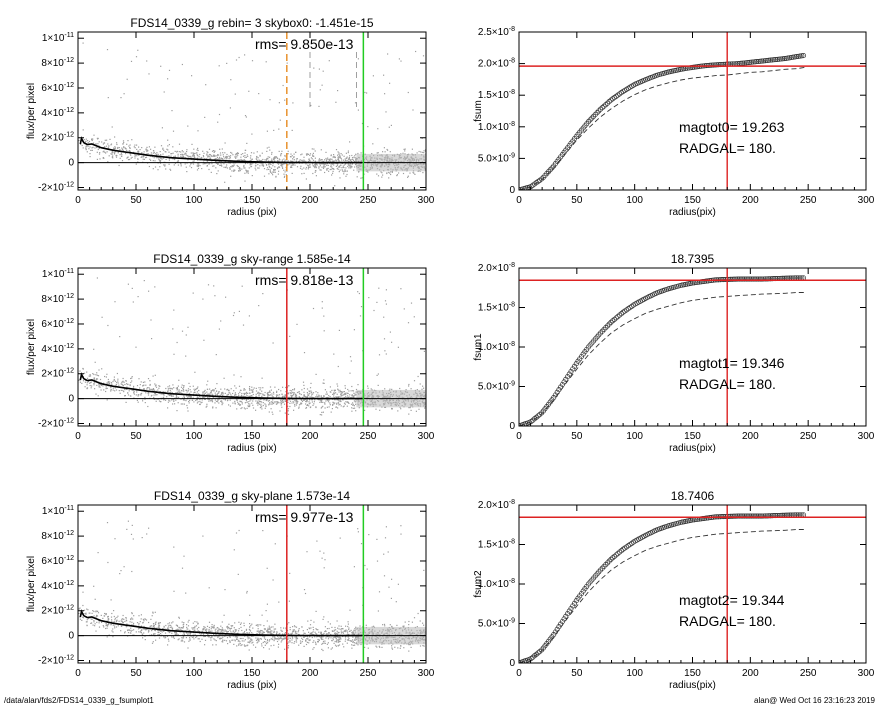 Image resolution: width=885 pixels, height=708 pixels. I want to click on curve-markers, so click(663, 350).